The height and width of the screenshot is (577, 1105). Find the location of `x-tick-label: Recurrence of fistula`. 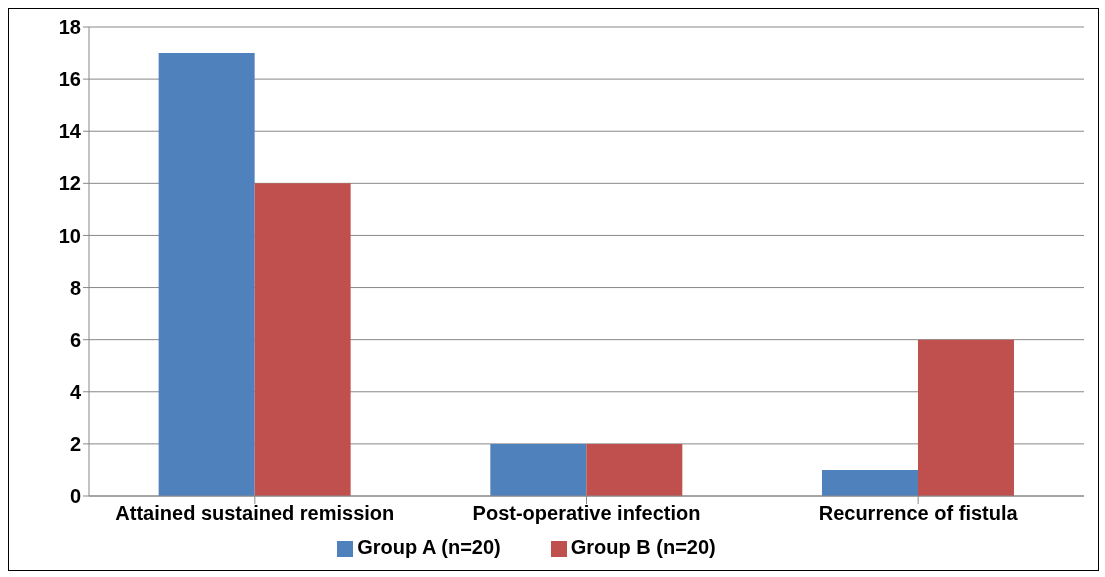

x-tick-label: Recurrence of fistula is located at coordinates (918, 513).